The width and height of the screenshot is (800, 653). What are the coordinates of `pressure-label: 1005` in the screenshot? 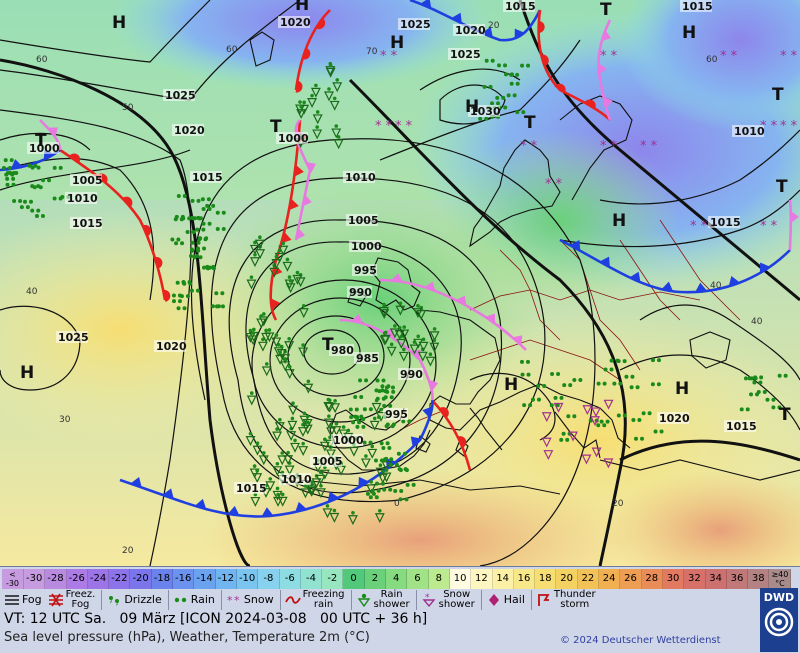 It's located at (363, 220).